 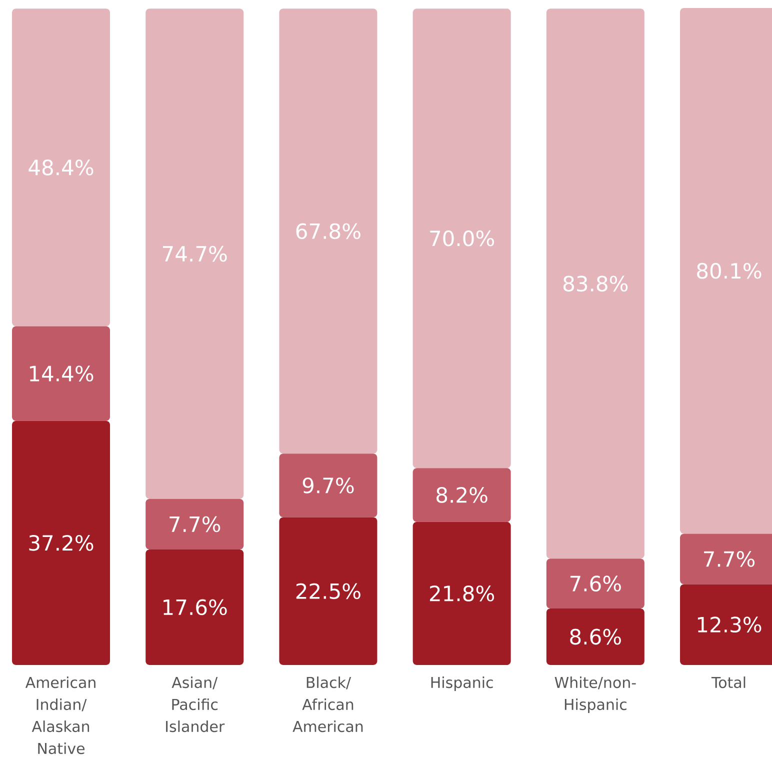 What do you see at coordinates (62, 374) in the screenshot?
I see `data-label: 14.4%` at bounding box center [62, 374].